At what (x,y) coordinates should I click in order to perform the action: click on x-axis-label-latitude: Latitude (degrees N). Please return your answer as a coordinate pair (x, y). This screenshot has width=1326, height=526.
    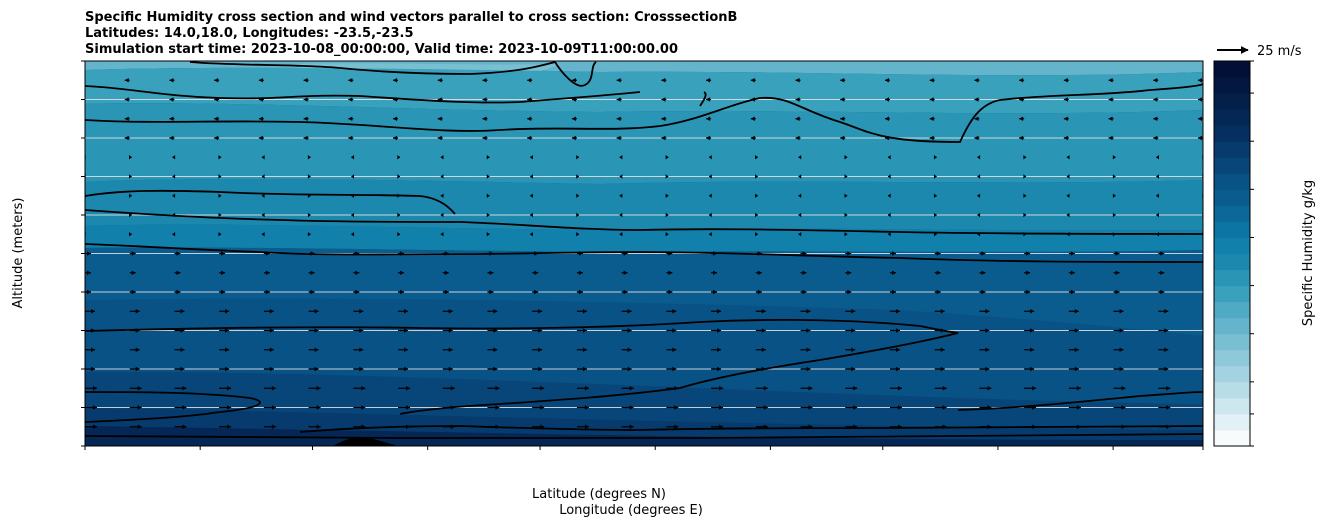
    Looking at the image, I should click on (599, 494).